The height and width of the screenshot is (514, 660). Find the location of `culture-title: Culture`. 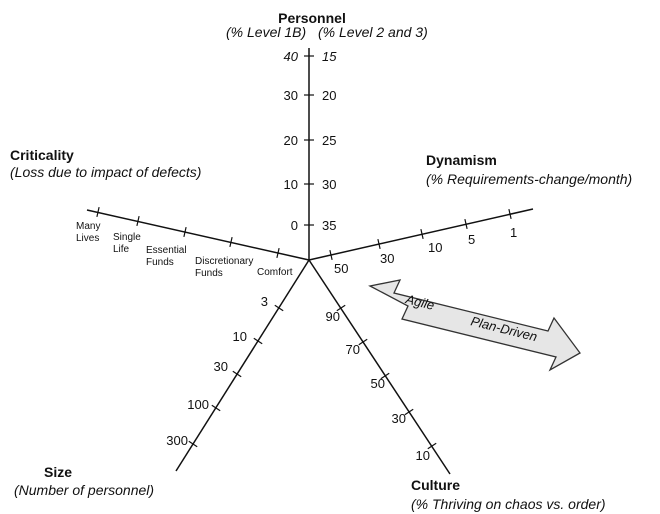

culture-title: Culture is located at coordinates (435, 485).